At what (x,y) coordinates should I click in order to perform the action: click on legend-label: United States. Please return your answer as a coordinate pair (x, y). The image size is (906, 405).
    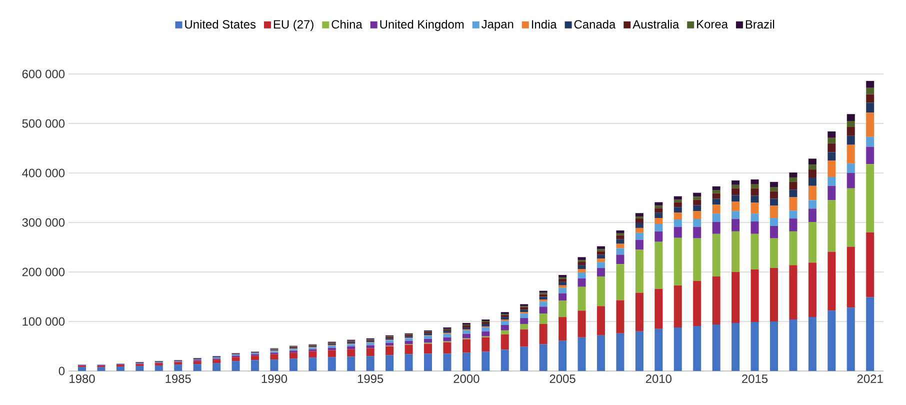
    Looking at the image, I should click on (220, 24).